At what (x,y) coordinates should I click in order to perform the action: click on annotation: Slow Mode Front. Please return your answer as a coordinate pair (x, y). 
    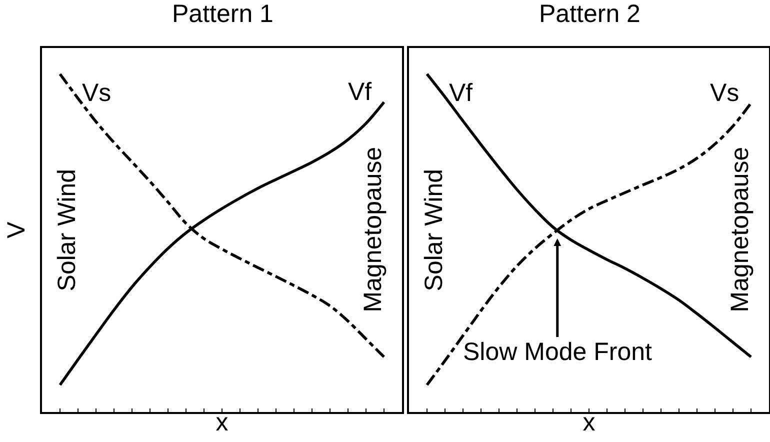
    Looking at the image, I should click on (557, 352).